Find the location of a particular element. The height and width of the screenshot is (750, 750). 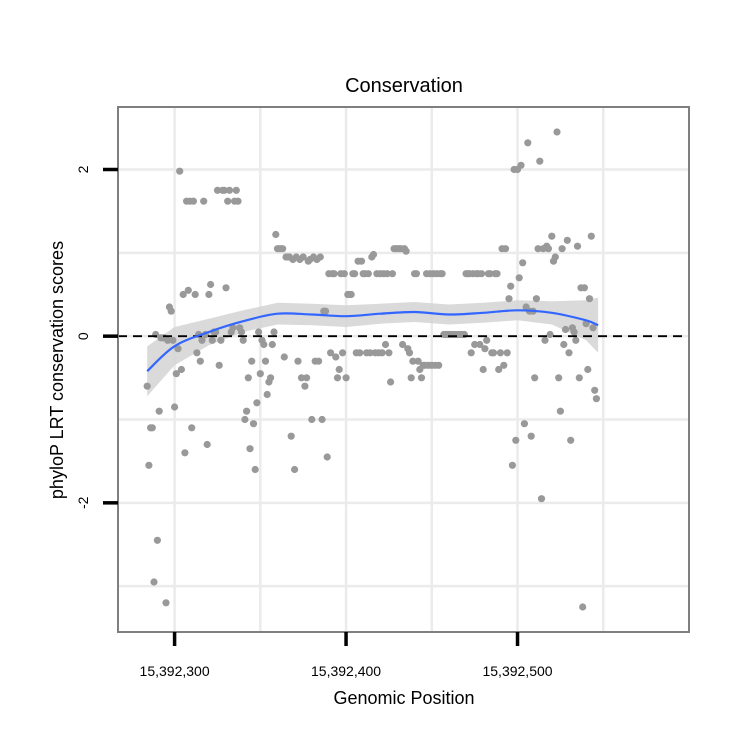

smooth-line is located at coordinates (372, 341).